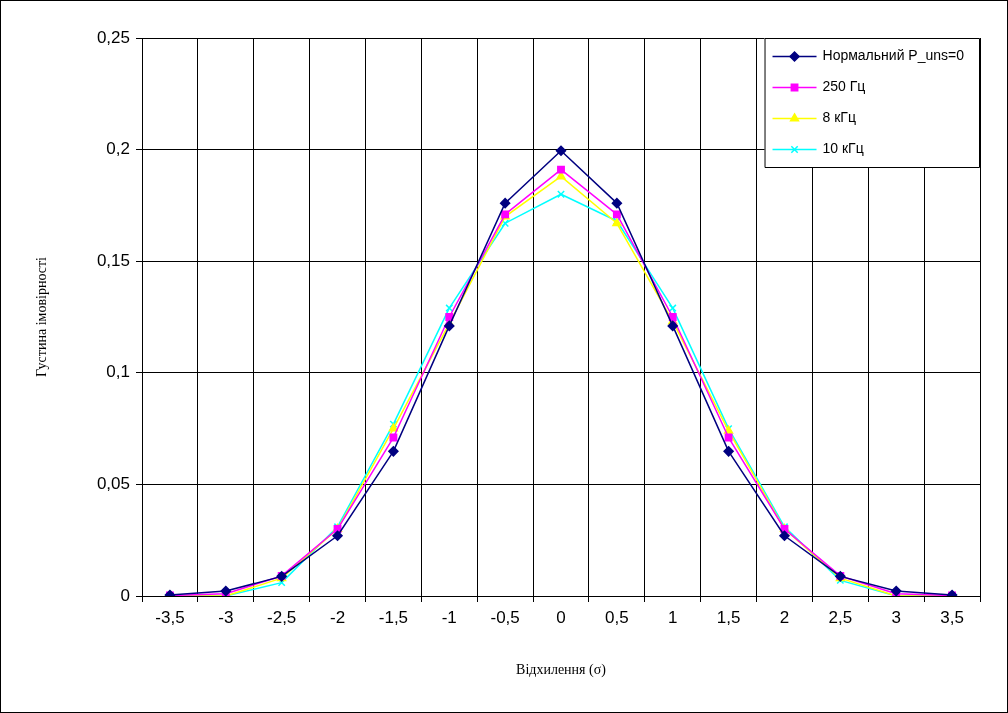 The height and width of the screenshot is (713, 1008). Describe the element at coordinates (170, 617) in the screenshot. I see `x-tick-label: -3,5` at that location.